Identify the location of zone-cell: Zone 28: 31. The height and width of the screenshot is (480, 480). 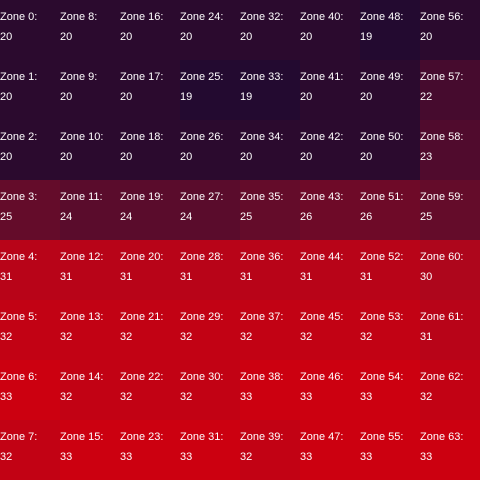
(210, 270).